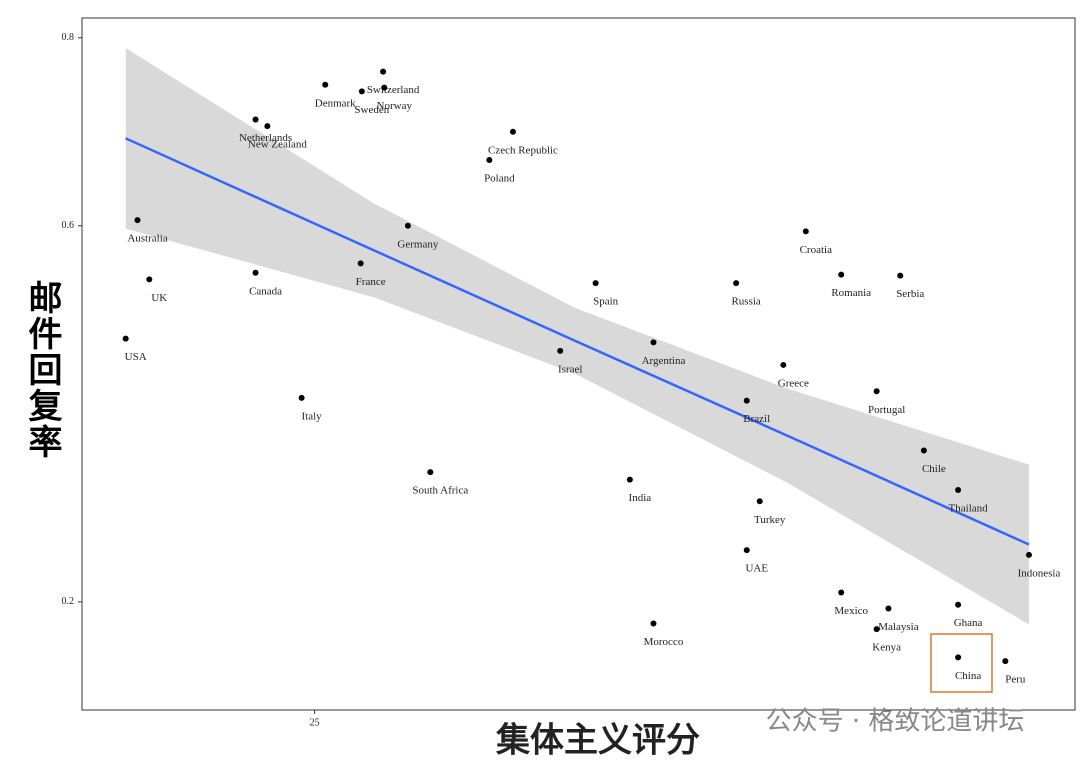 The width and height of the screenshot is (1080, 767). What do you see at coordinates (395, 106) in the screenshot?
I see `point-label: Norway` at bounding box center [395, 106].